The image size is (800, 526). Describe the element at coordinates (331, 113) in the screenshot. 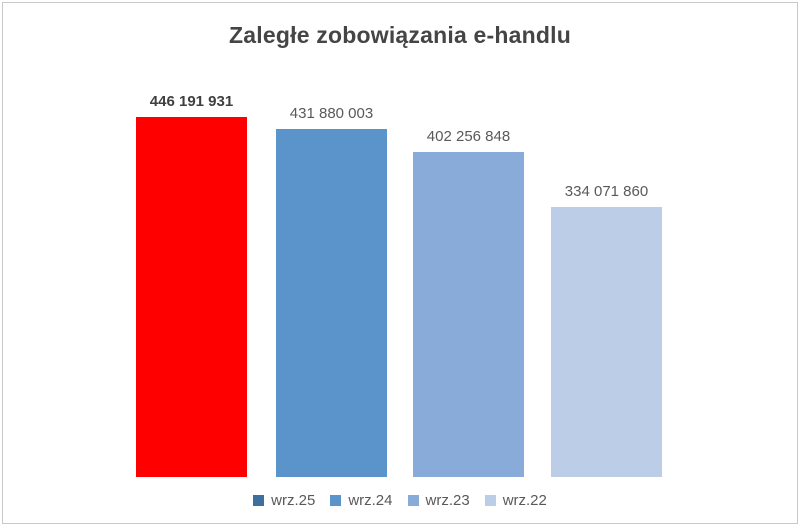

I see `bar-value-label-wrz24: 431 880 003` at that location.